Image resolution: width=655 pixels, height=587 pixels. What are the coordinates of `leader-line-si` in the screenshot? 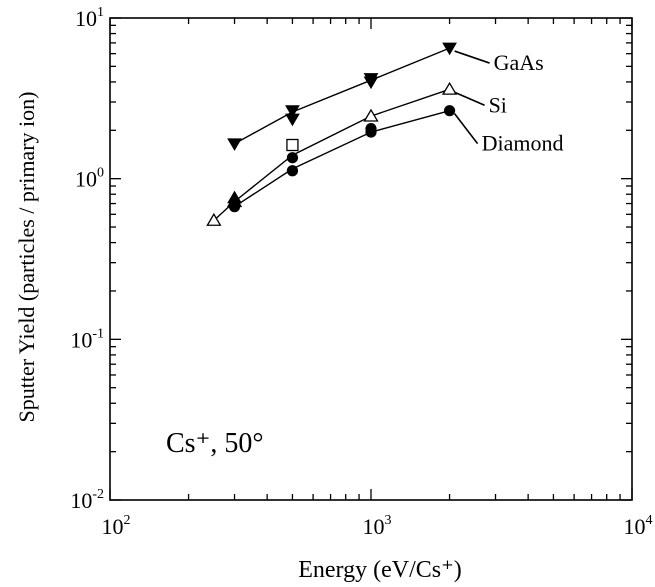 It's located at (469, 99).